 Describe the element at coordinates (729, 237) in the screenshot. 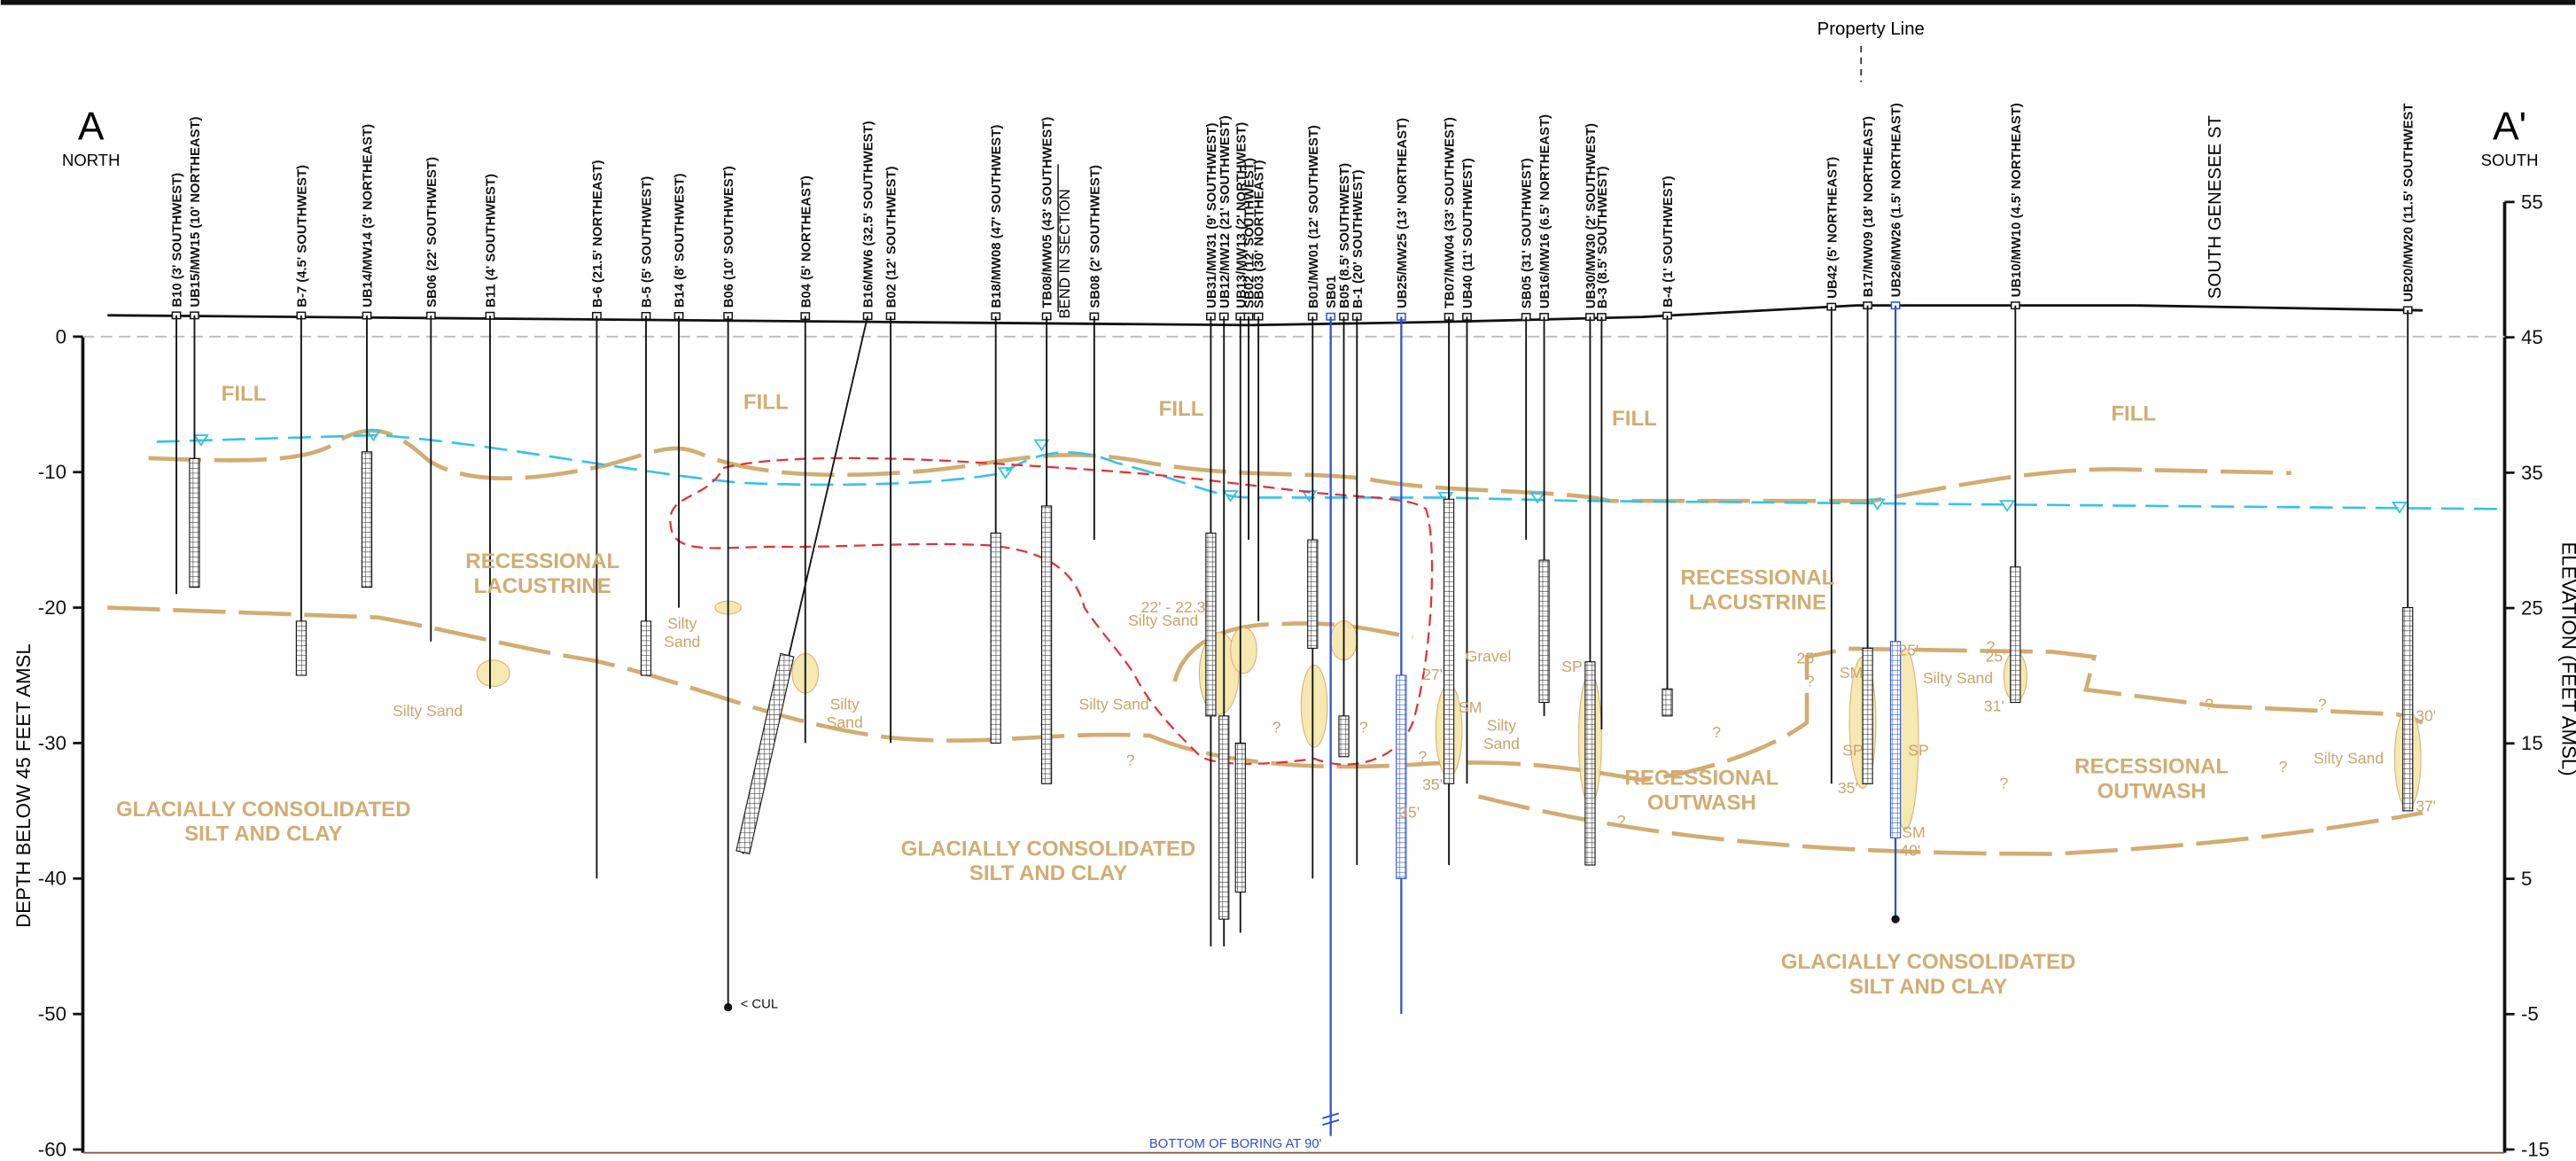

I see `boring-label: B06 (10' SOUTHWEST)` at that location.